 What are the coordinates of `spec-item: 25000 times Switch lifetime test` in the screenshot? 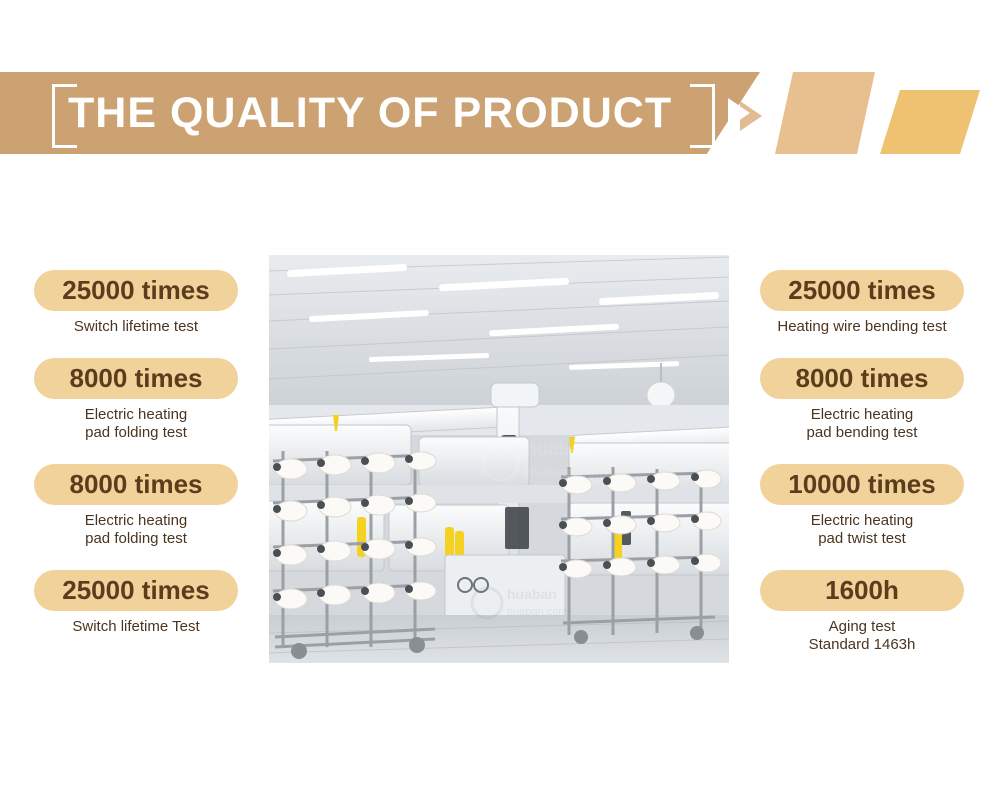 It's located at (136, 303).